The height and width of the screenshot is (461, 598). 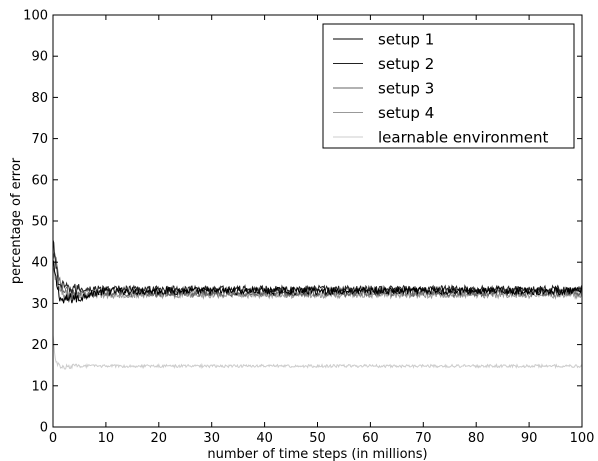 I want to click on x-tick-label: 40, so click(x=264, y=438).